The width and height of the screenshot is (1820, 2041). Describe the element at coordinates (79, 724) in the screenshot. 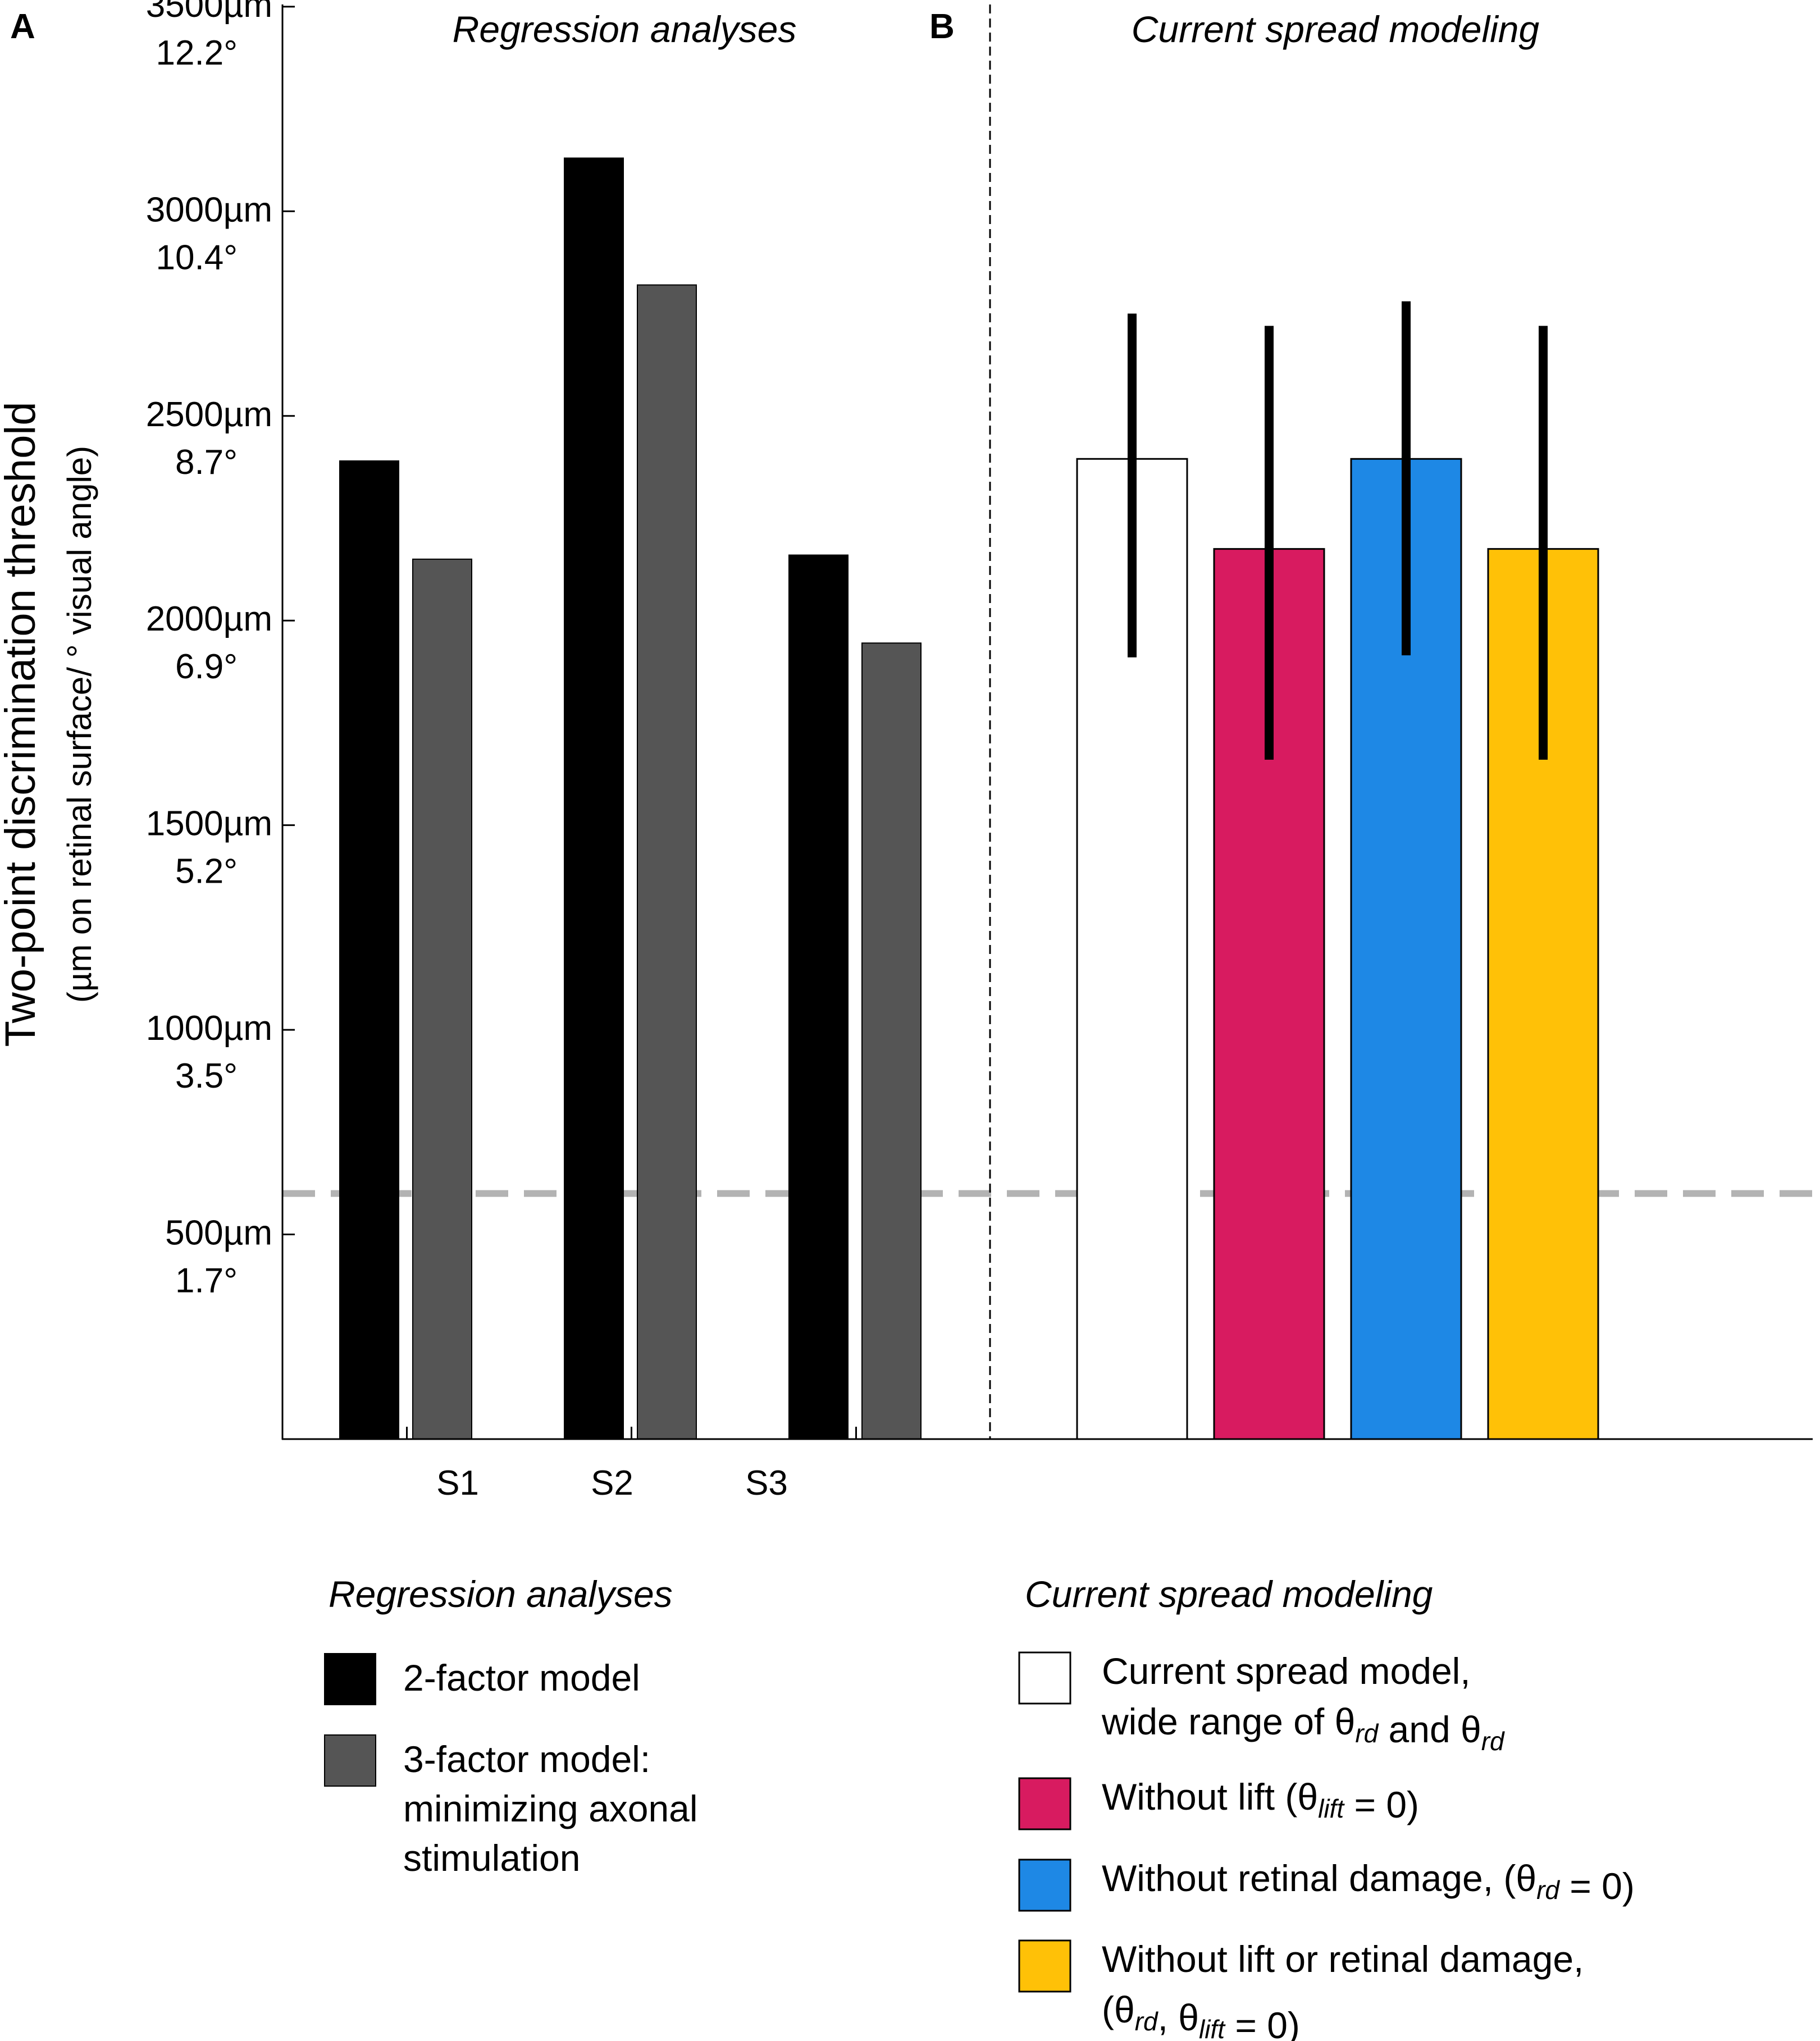

I see `y-axis-subtitle: (µm on retinal surface/ ° visual angle)` at that location.